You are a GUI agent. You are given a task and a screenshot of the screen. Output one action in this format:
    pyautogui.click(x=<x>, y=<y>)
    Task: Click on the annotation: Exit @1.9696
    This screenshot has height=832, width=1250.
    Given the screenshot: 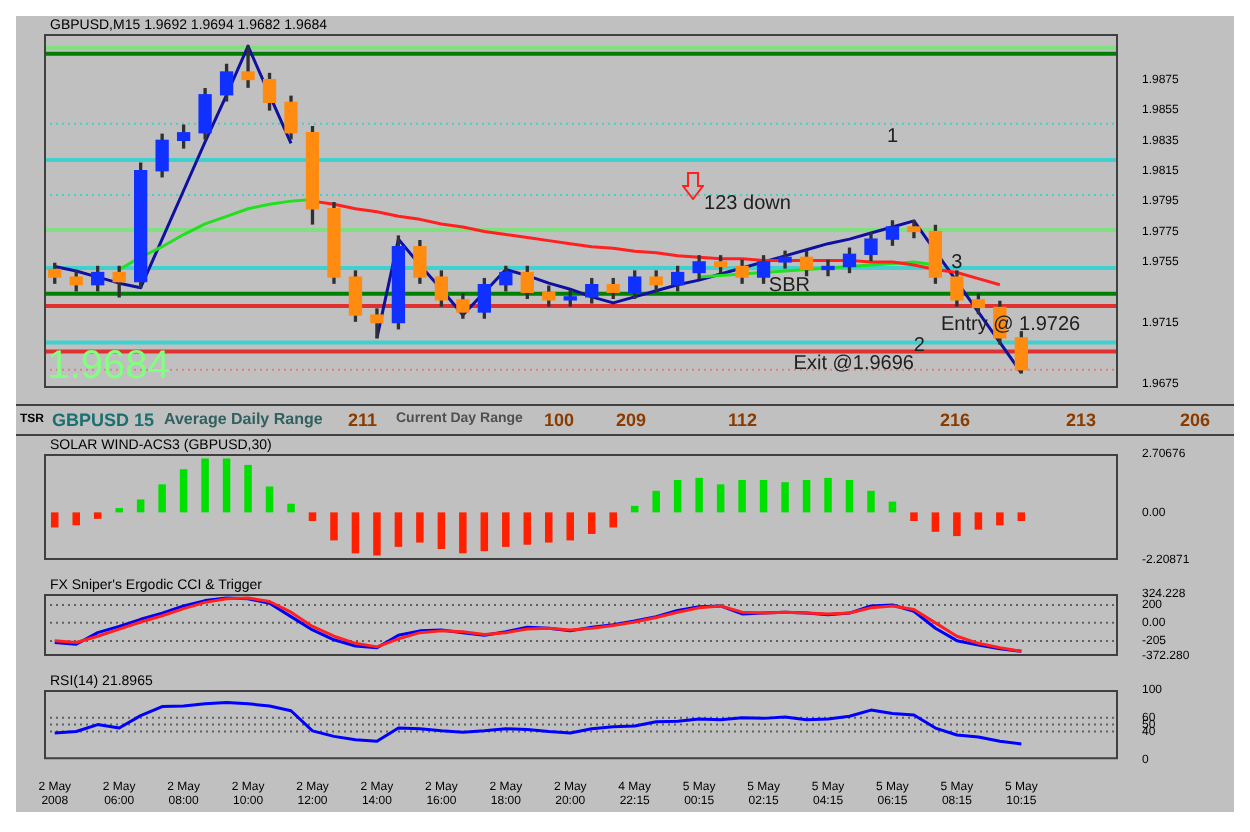 What is the action you would take?
    pyautogui.click(x=854, y=363)
    